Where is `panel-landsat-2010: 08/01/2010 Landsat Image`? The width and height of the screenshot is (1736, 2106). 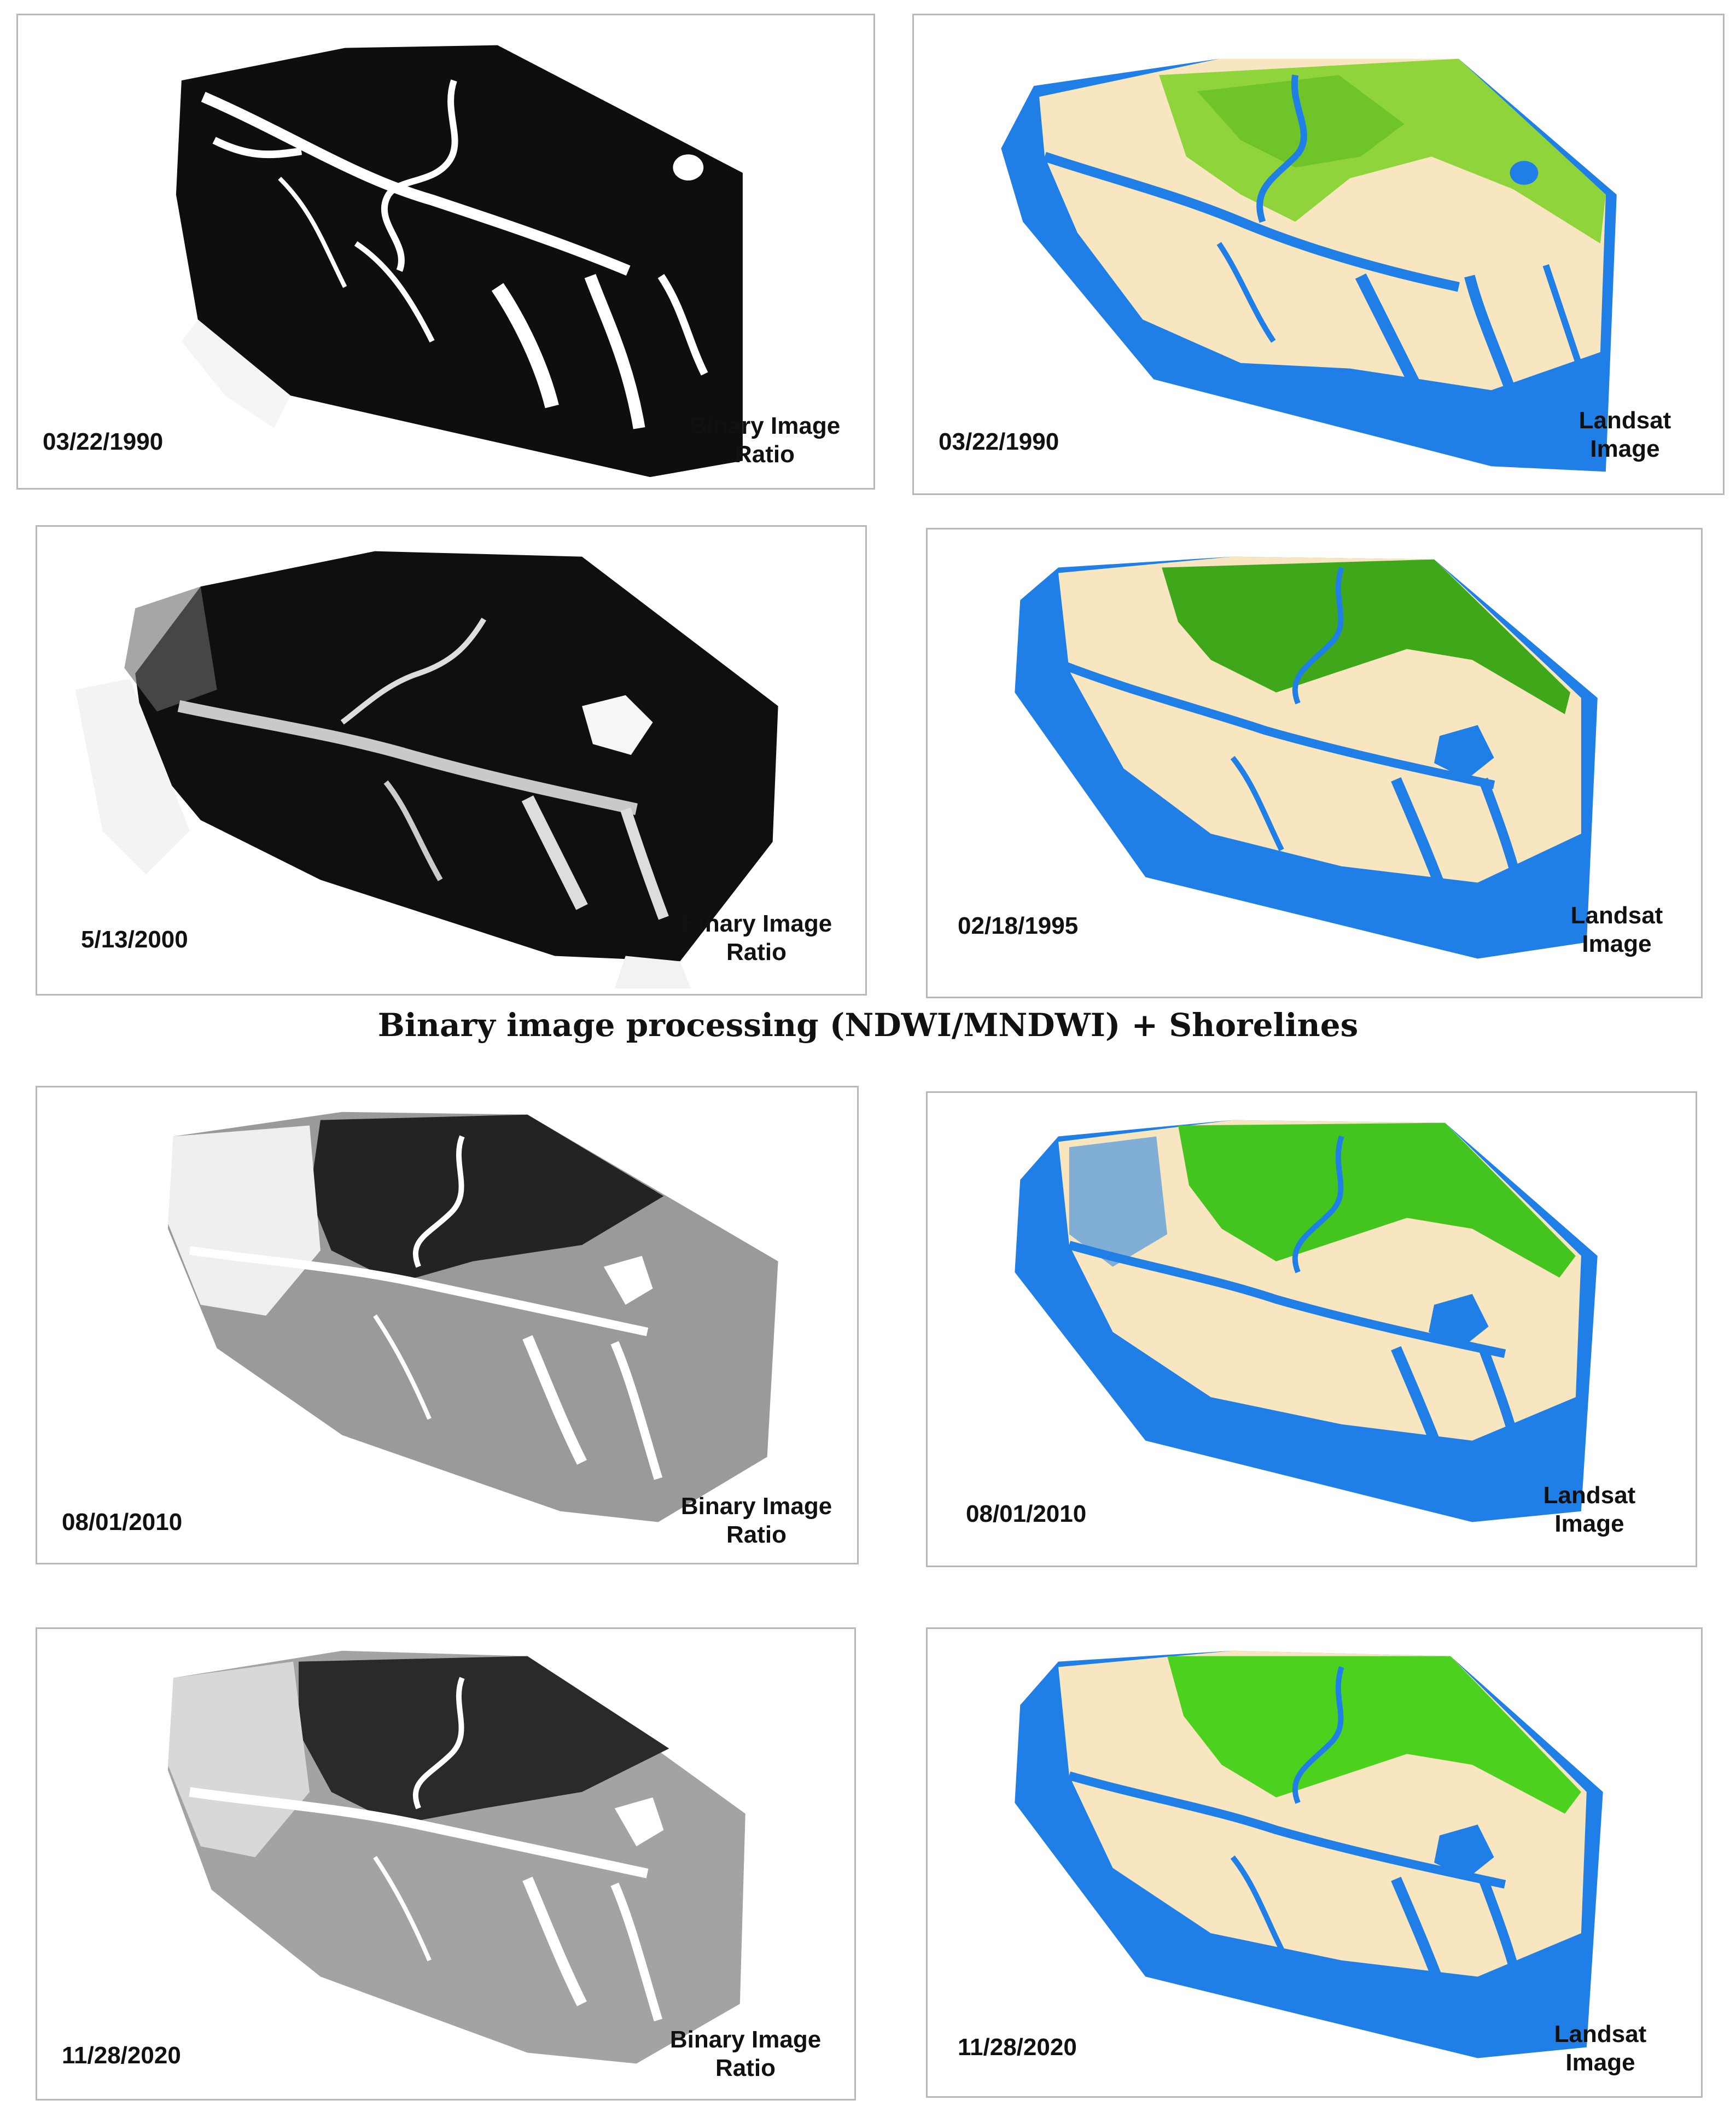 panel-landsat-2010: 08/01/2010 Landsat Image is located at coordinates (1311, 1329).